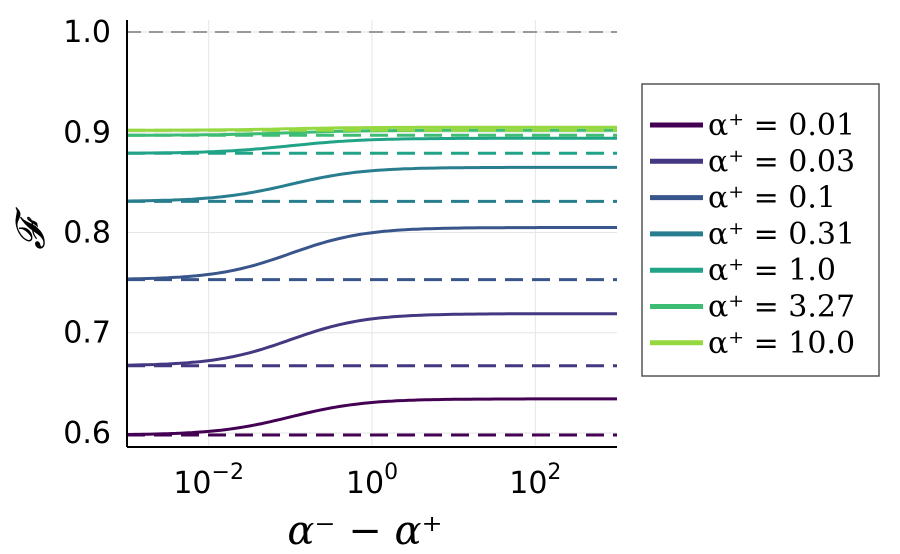 The image size is (900, 554). I want to click on x-tick-label: 10⁻², so click(208, 480).